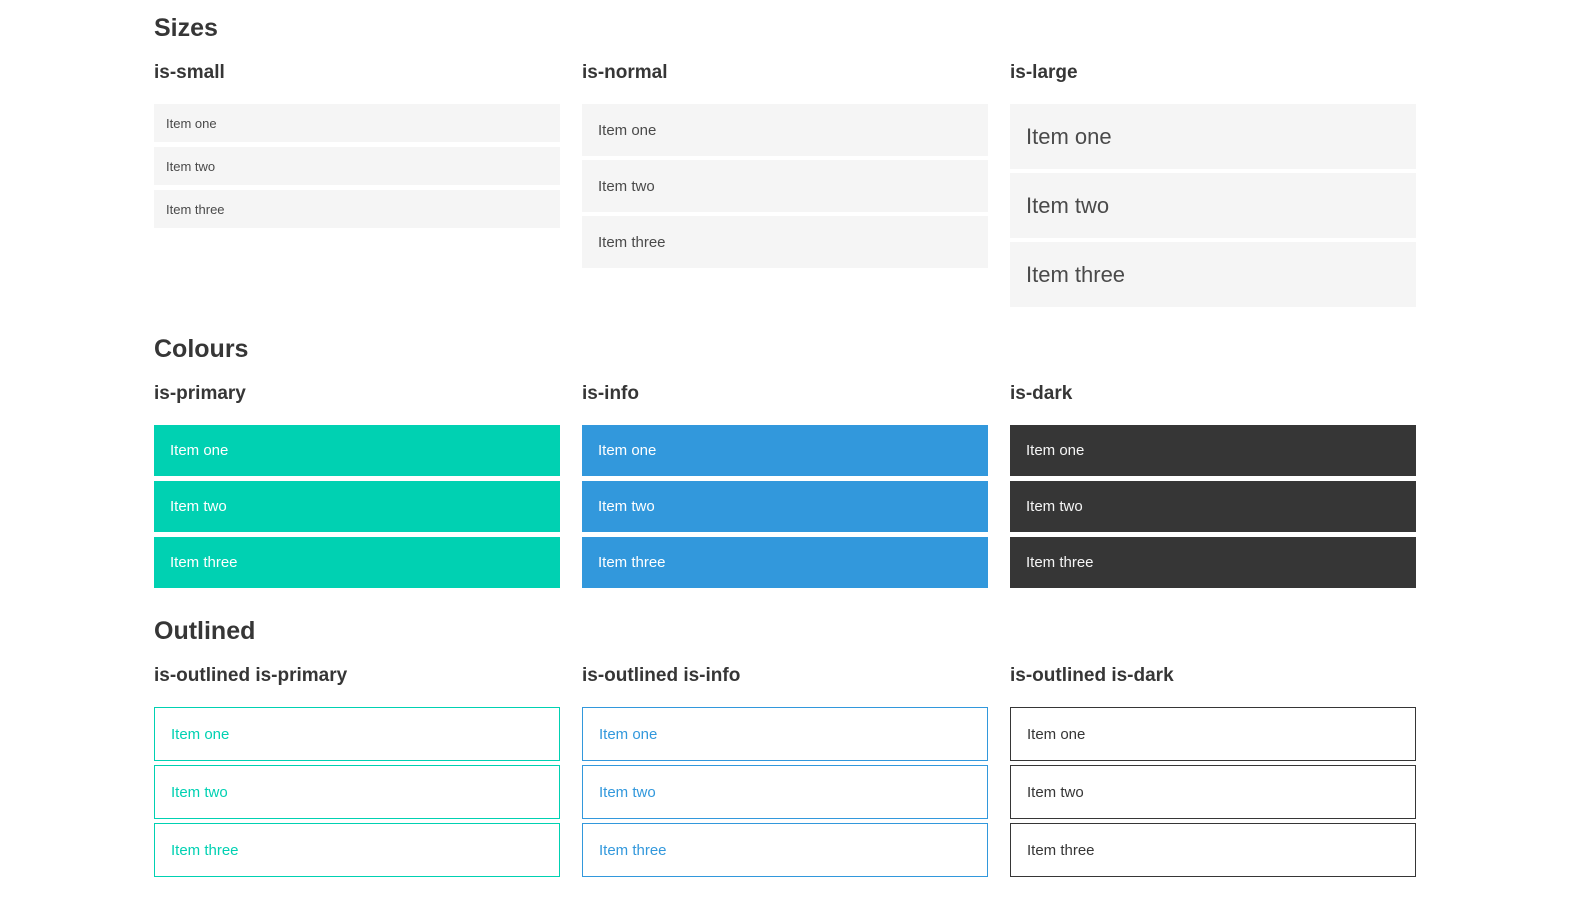  I want to click on group-is-primary: is-primary Item one Item two Item three, so click(357, 488).